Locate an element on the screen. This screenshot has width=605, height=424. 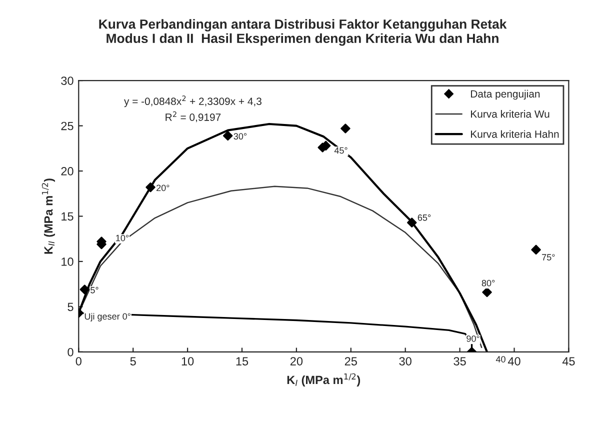
y-axis-title: K$_{II}$ (MPa m$^{1/2}$) is located at coordinates (48, 216).